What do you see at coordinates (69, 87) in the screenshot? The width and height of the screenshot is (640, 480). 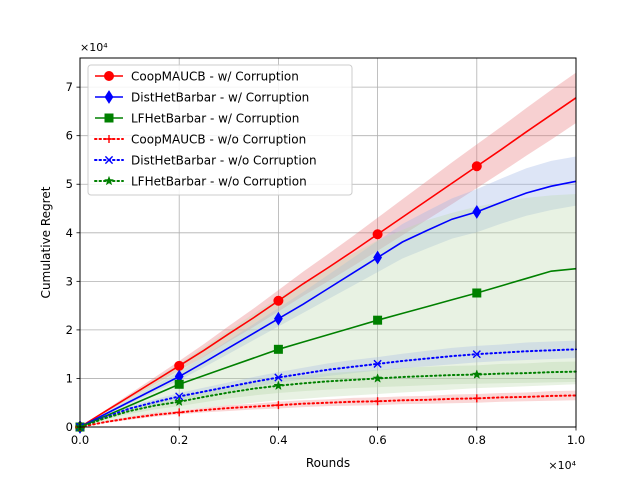 I see `y-tick-label: 7` at bounding box center [69, 87].